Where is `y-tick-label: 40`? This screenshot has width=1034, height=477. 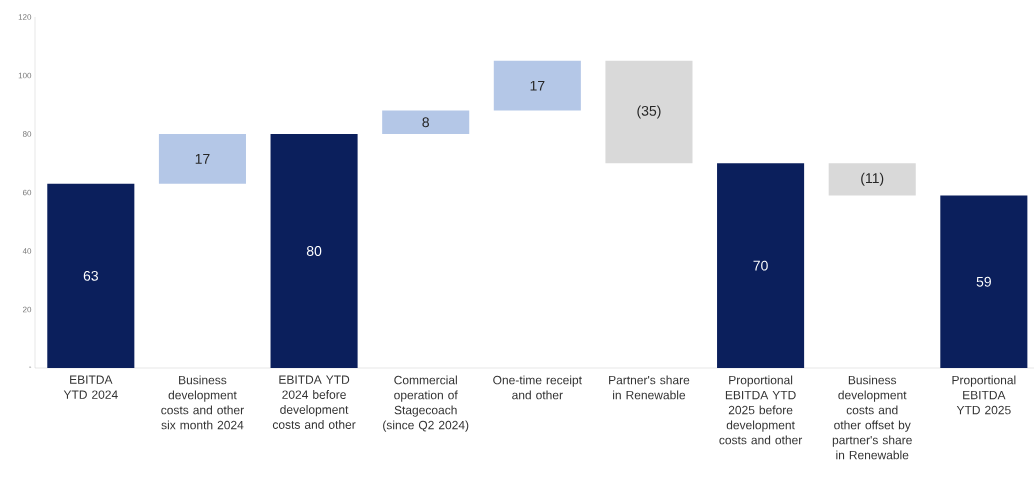
y-tick-label: 40 is located at coordinates (27, 251).